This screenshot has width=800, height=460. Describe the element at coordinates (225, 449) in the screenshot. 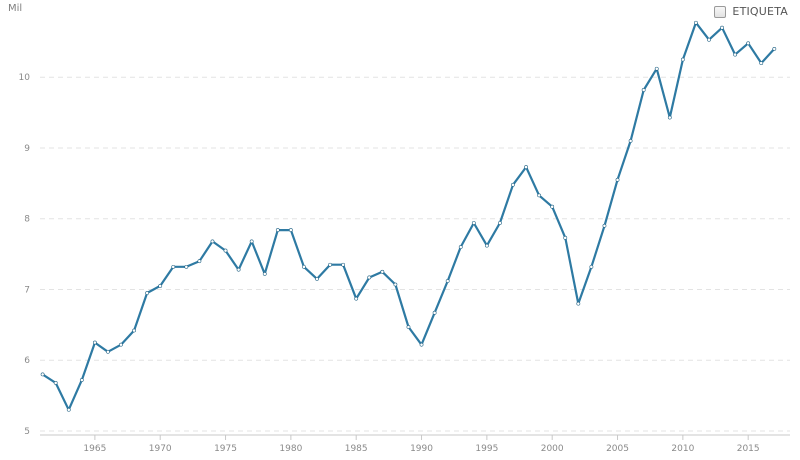

I see `x-tick-label: 1975` at that location.